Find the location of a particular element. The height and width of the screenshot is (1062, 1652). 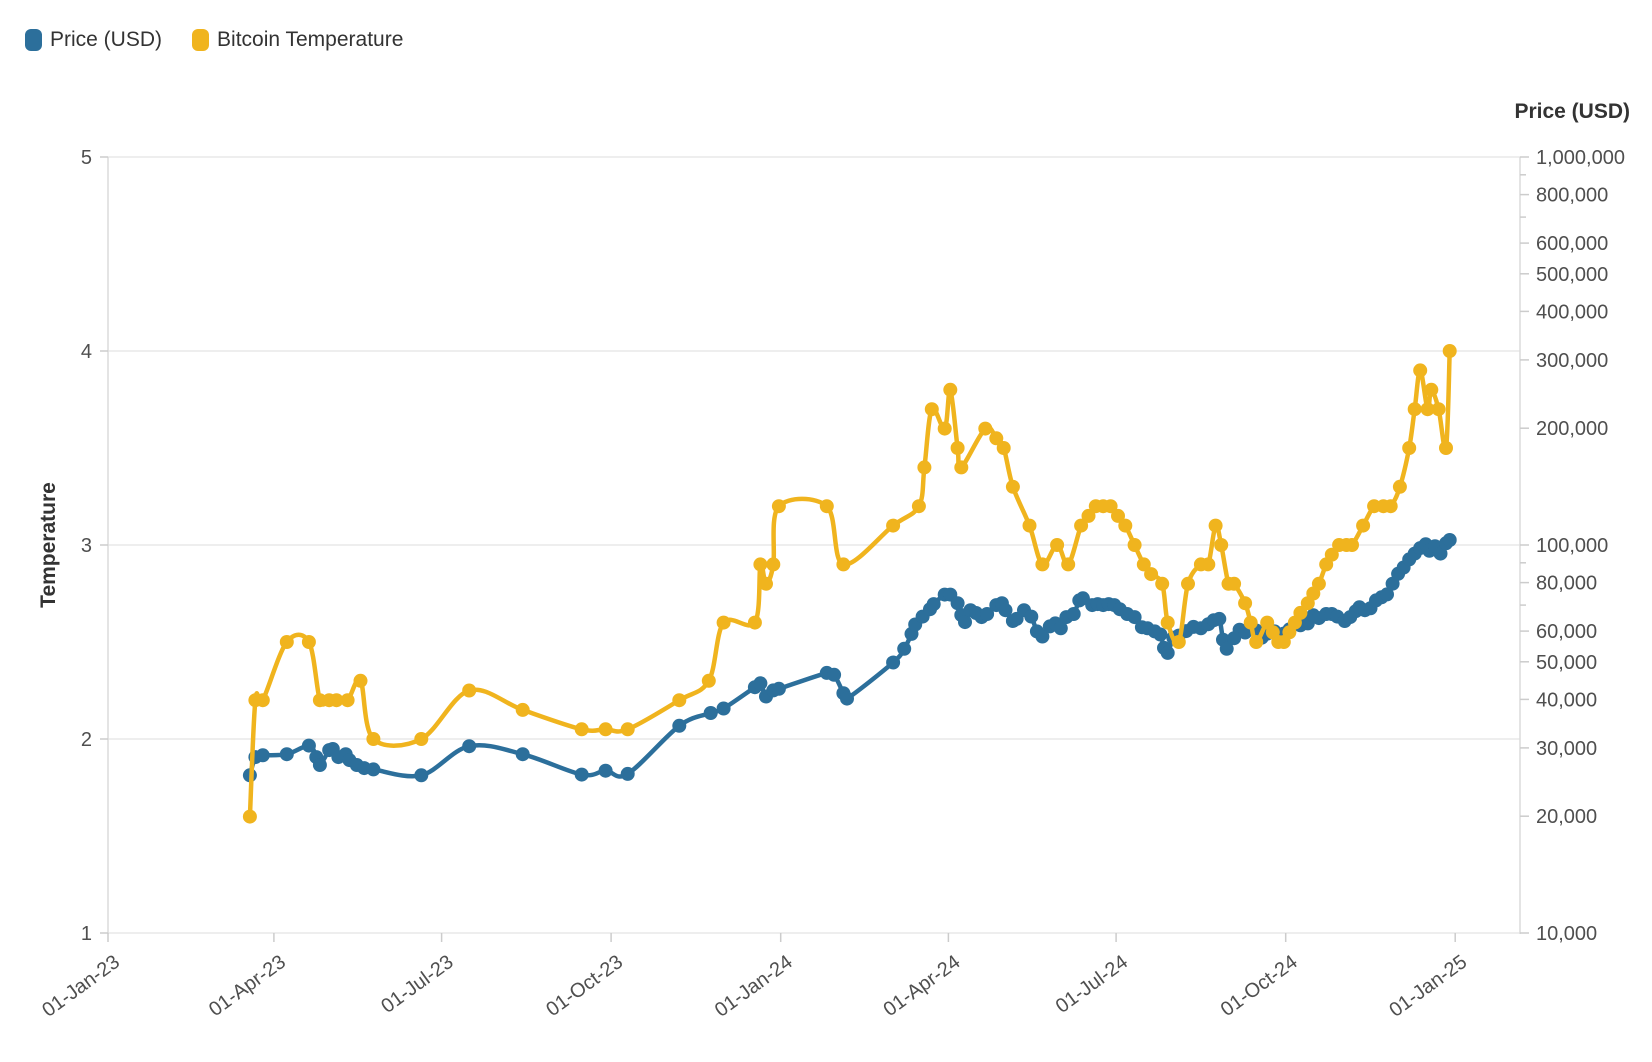

legend-item-price: Price (USD) is located at coordinates (93, 40).